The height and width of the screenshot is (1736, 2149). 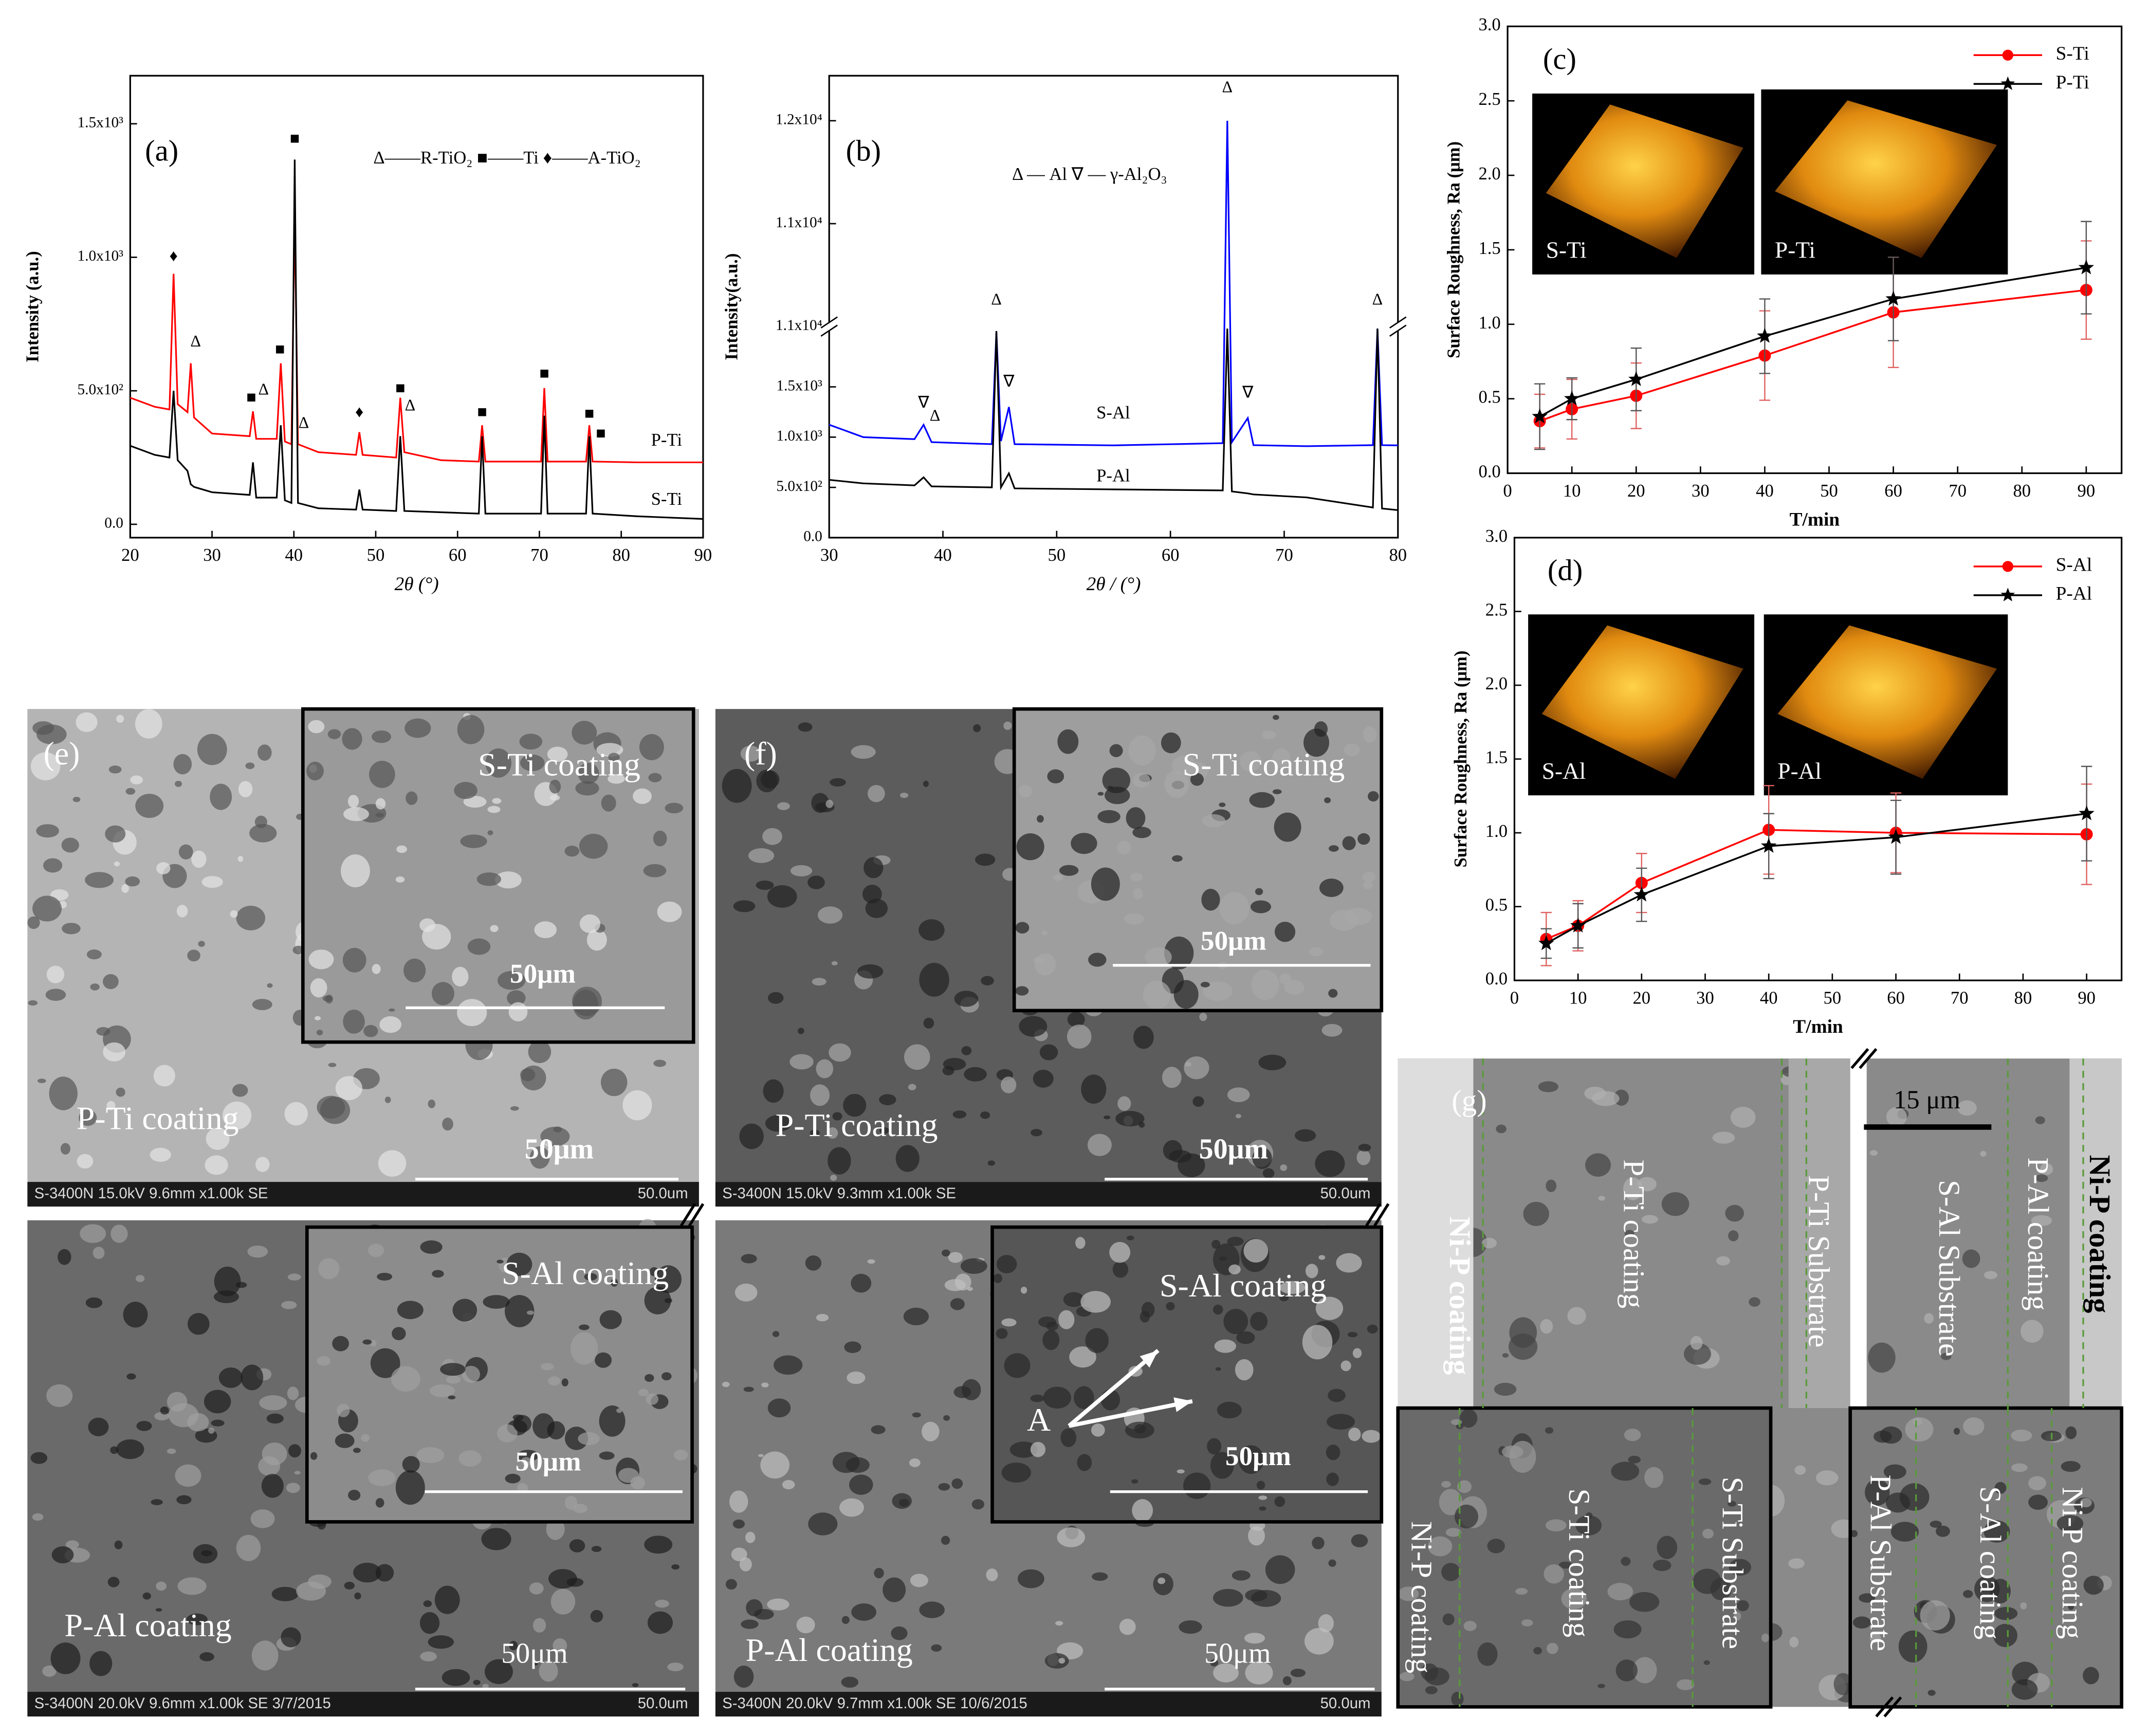 I want to click on arrow, so click(x=1131, y=1413).